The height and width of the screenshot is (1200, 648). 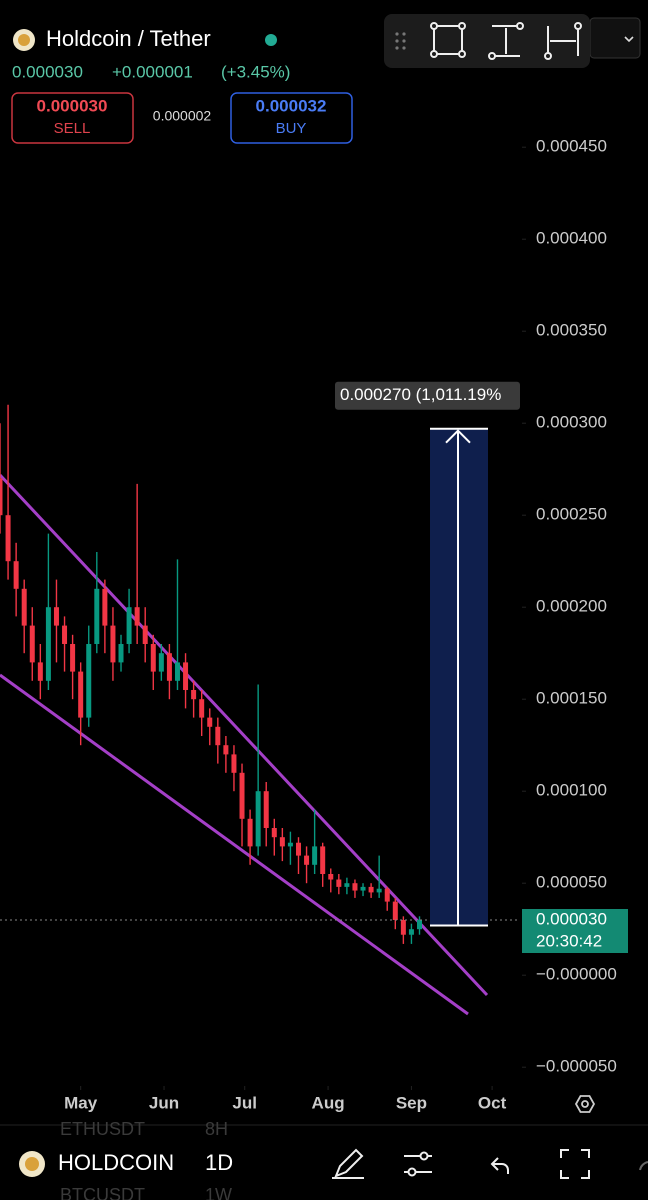 I want to click on y-tick-label: 0.000100, so click(x=571, y=790).